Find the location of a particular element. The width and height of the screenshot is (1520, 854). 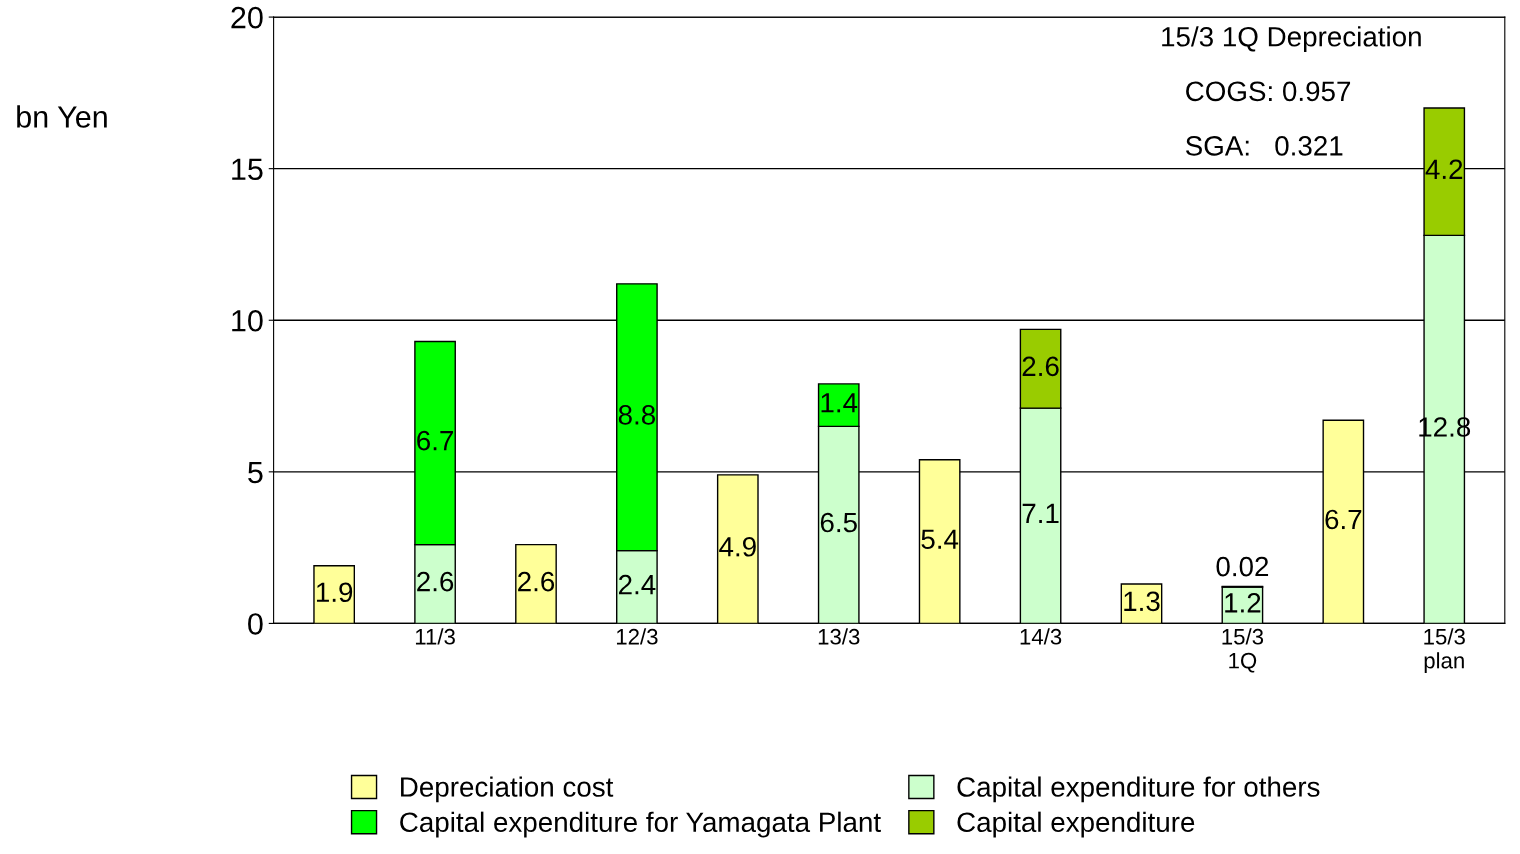

x-tick-label: 15/3 1Q is located at coordinates (1243, 650).